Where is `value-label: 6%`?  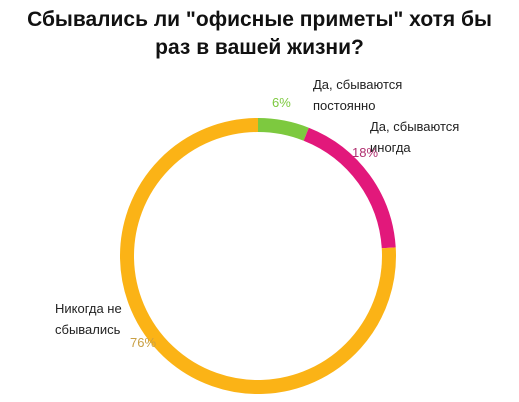
value-label: 6% is located at coordinates (281, 102).